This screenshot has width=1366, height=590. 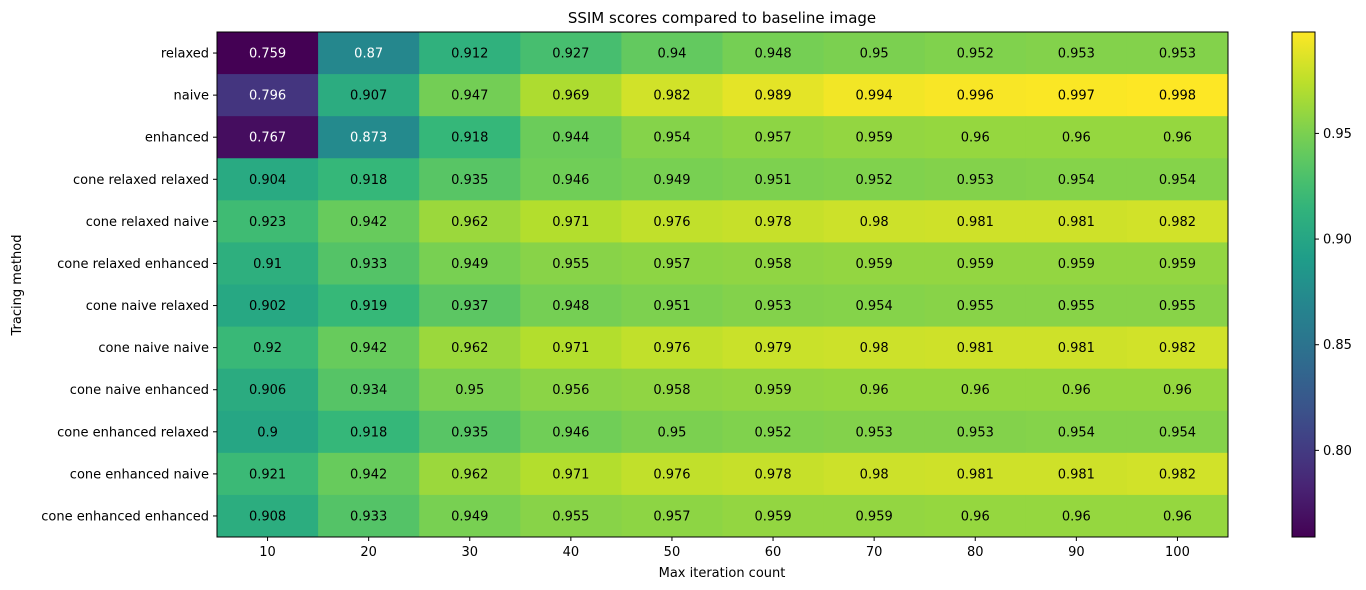 I want to click on x-tick-label: 90, so click(x=1076, y=552).